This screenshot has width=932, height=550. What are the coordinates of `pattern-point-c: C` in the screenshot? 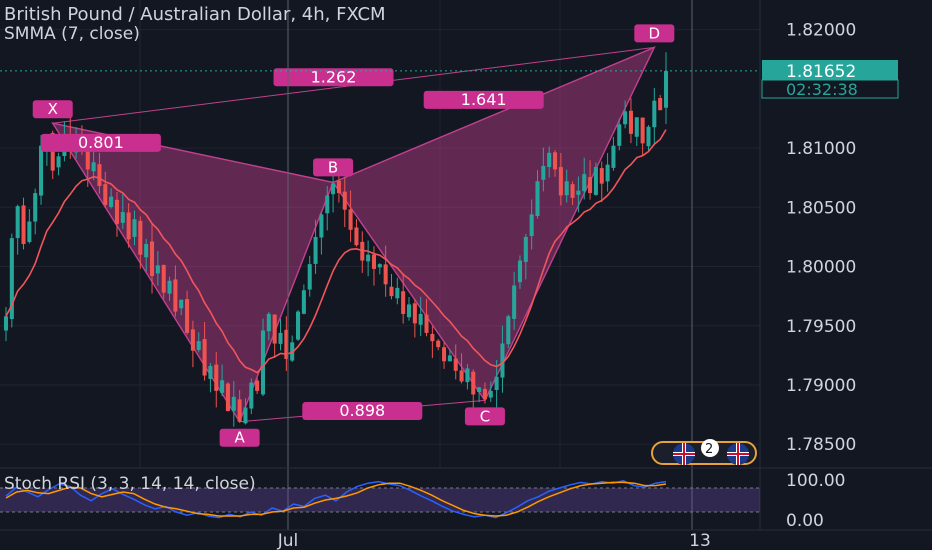 It's located at (484, 416).